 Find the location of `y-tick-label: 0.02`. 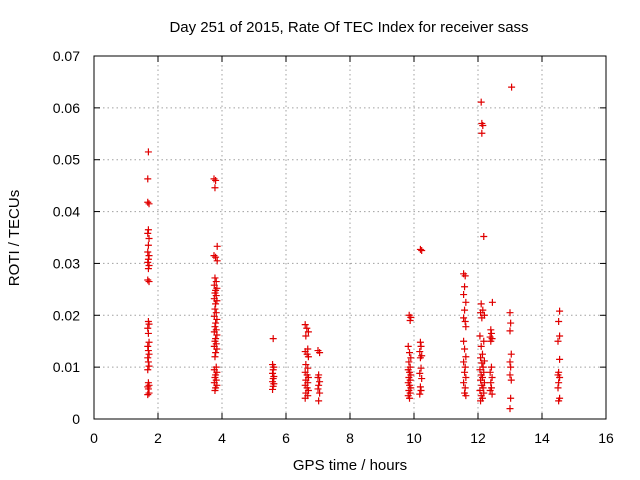

y-tick-label: 0.02 is located at coordinates (66, 315).